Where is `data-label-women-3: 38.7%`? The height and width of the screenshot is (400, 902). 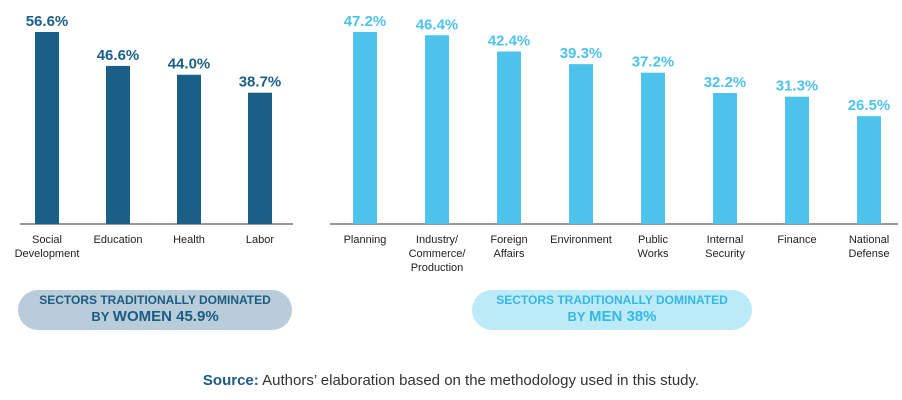
data-label-women-3: 38.7% is located at coordinates (260, 82).